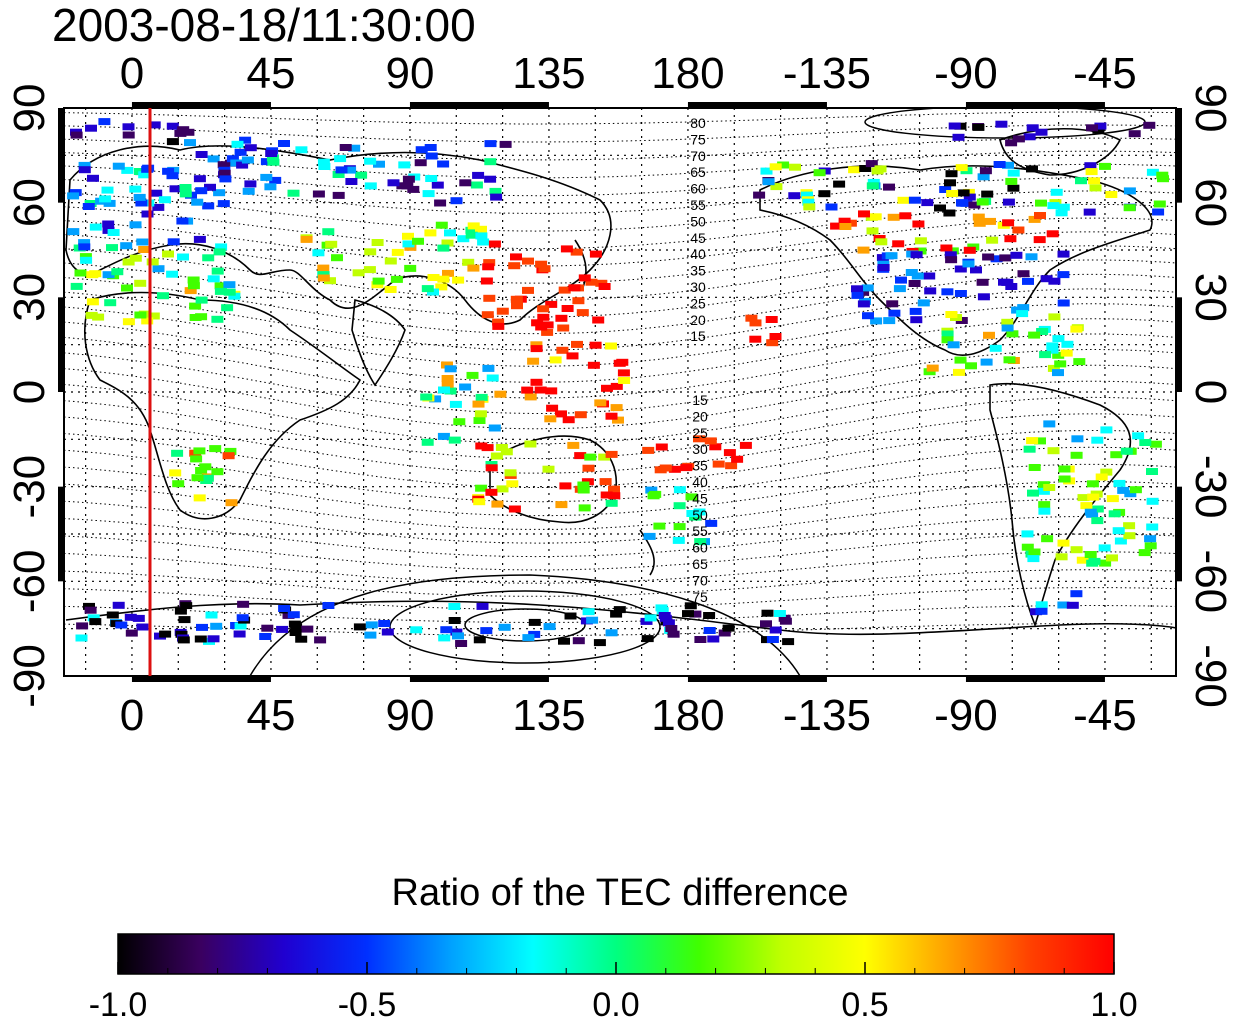 The width and height of the screenshot is (1240, 1024). What do you see at coordinates (700, 482) in the screenshot?
I see `contour-label: 40` at bounding box center [700, 482].